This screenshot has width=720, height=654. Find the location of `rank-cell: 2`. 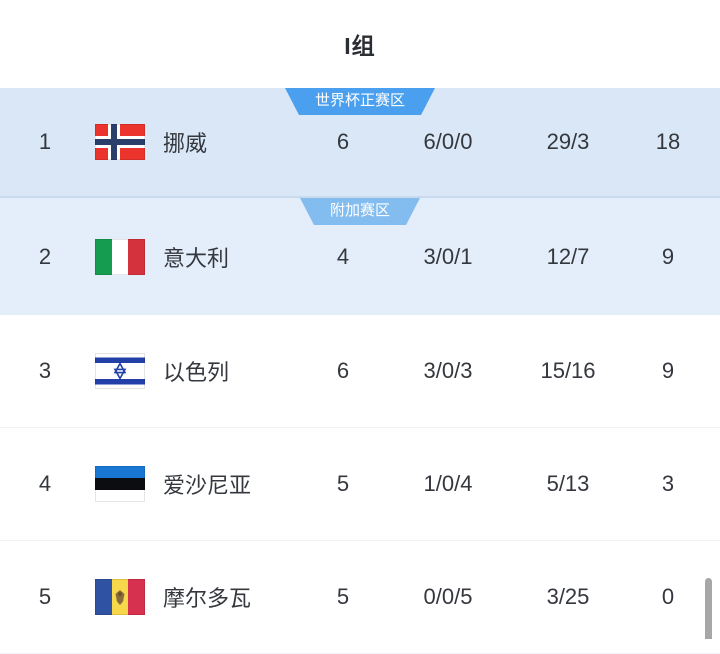

rank-cell: 2 is located at coordinates (45, 256).